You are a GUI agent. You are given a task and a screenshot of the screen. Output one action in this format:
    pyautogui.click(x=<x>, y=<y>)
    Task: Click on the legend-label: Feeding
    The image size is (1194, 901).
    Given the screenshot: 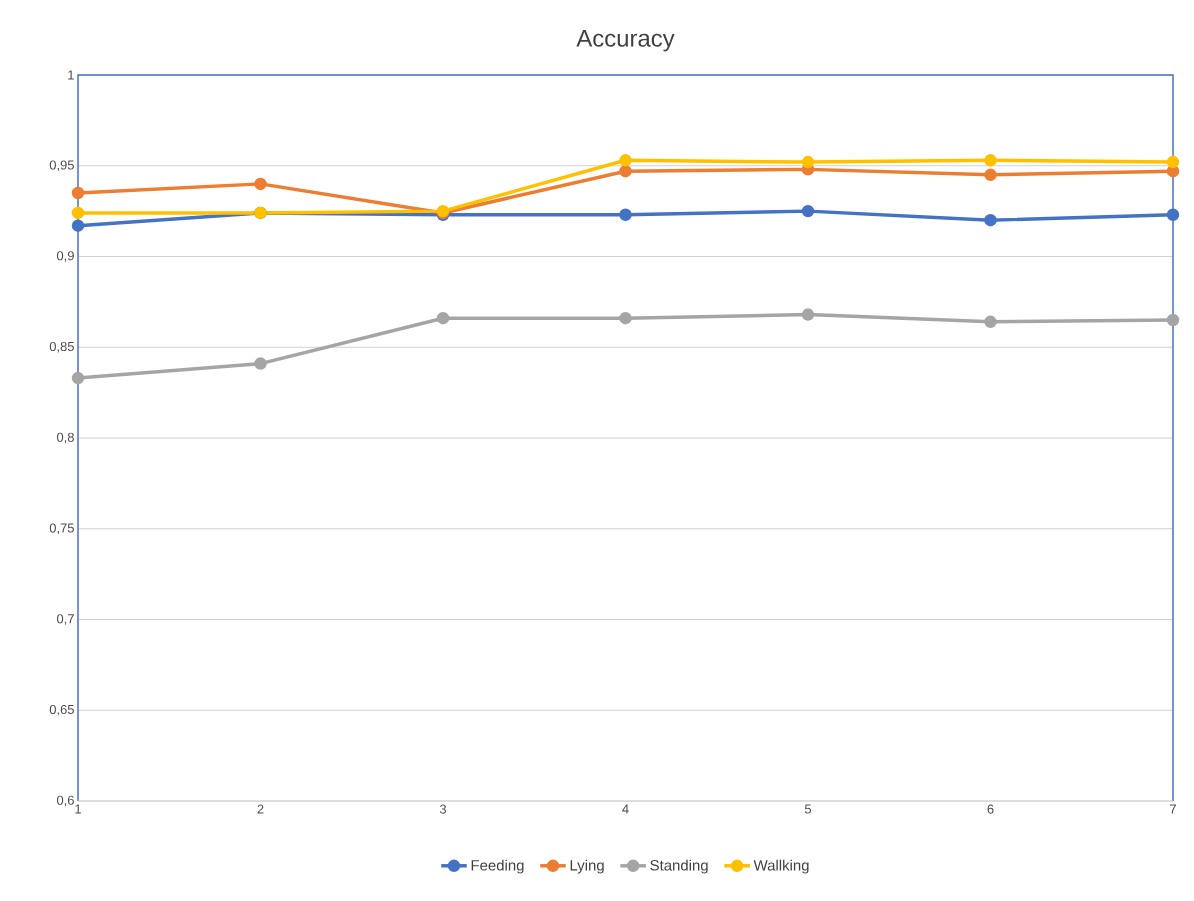 What is the action you would take?
    pyautogui.click(x=497, y=866)
    